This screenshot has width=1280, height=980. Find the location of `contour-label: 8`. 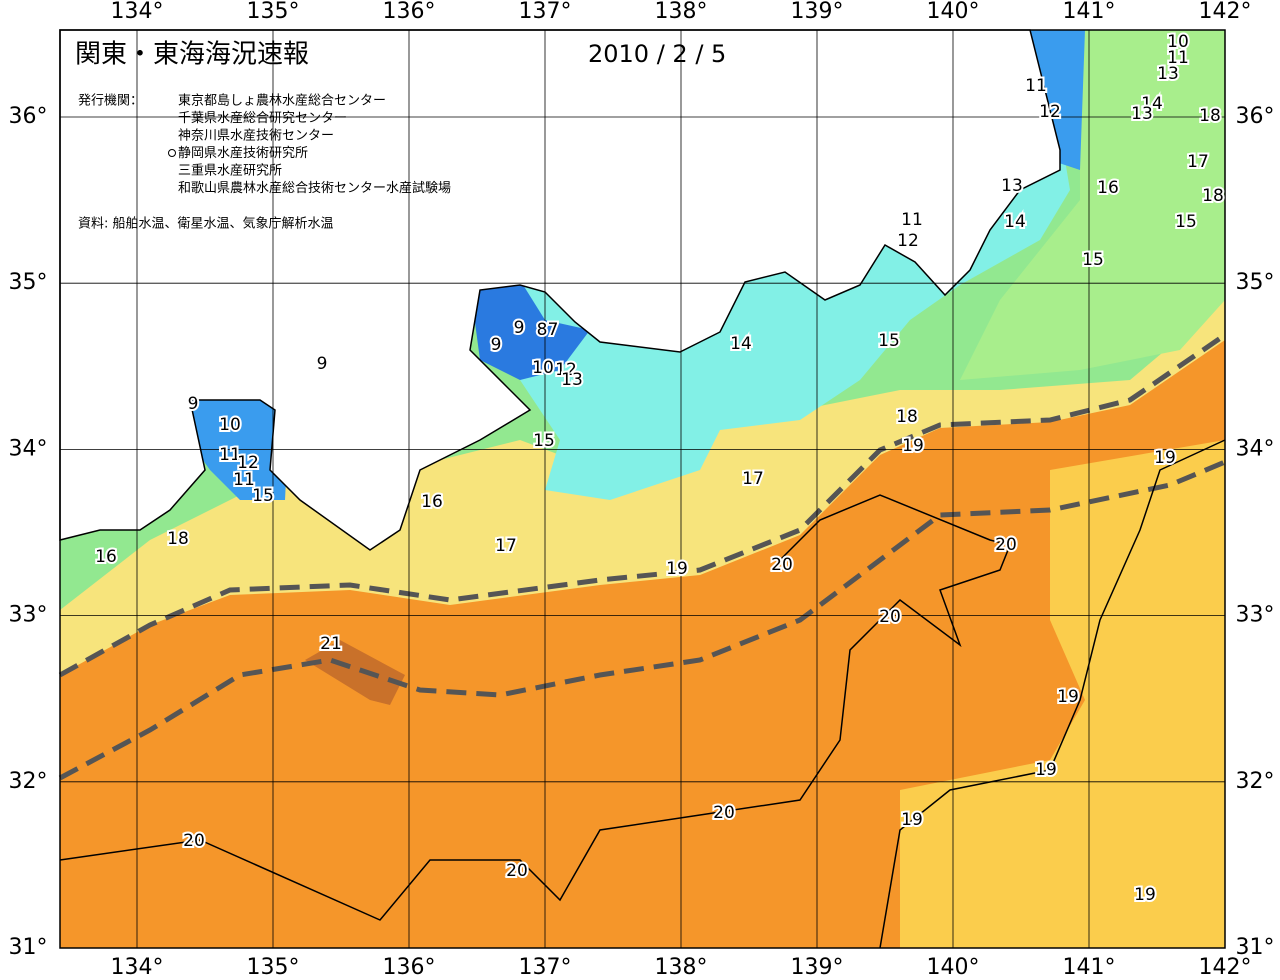

contour-label: 8 is located at coordinates (542, 330).